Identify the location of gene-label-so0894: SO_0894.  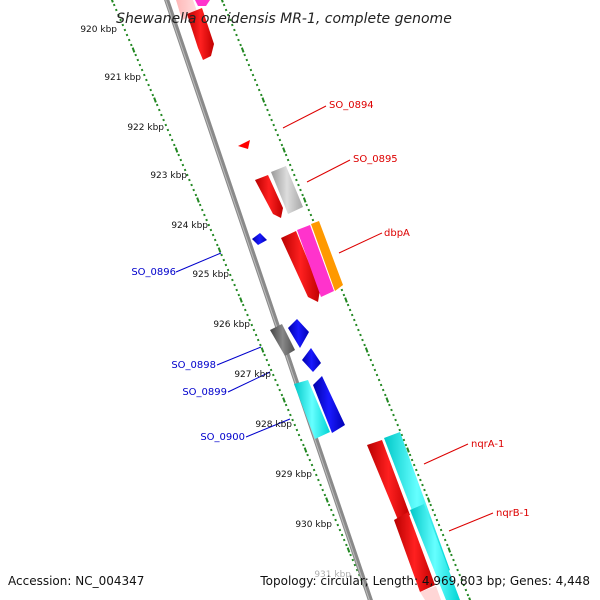
(351, 105).